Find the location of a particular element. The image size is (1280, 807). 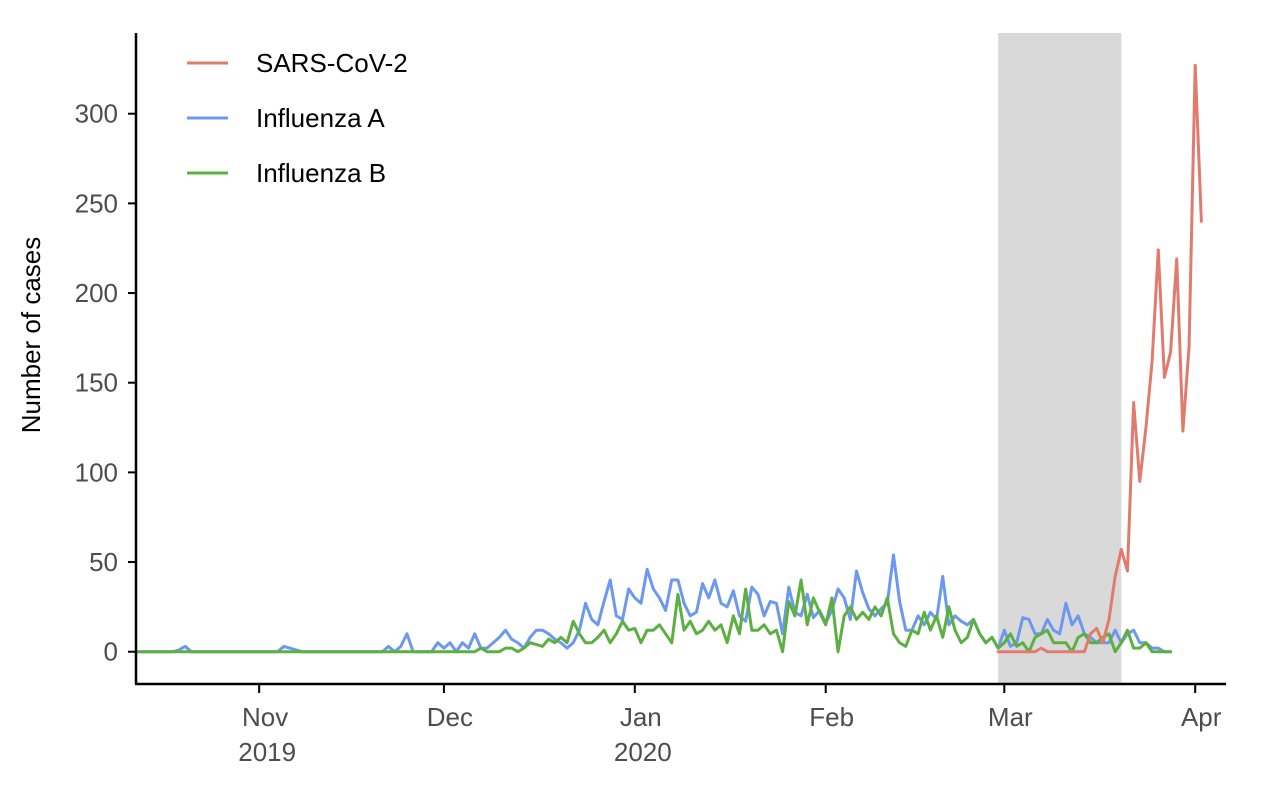

y-ticks: 0 50 100 150 200 250 300 is located at coordinates (105, 383).